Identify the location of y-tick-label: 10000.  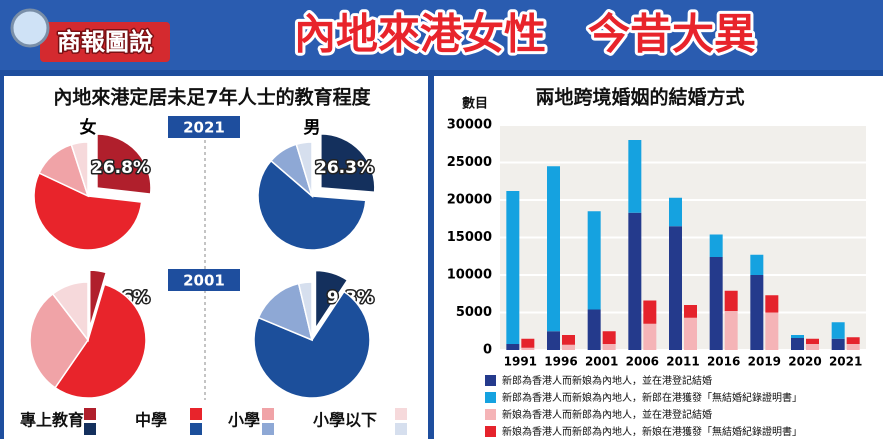
(469, 275).